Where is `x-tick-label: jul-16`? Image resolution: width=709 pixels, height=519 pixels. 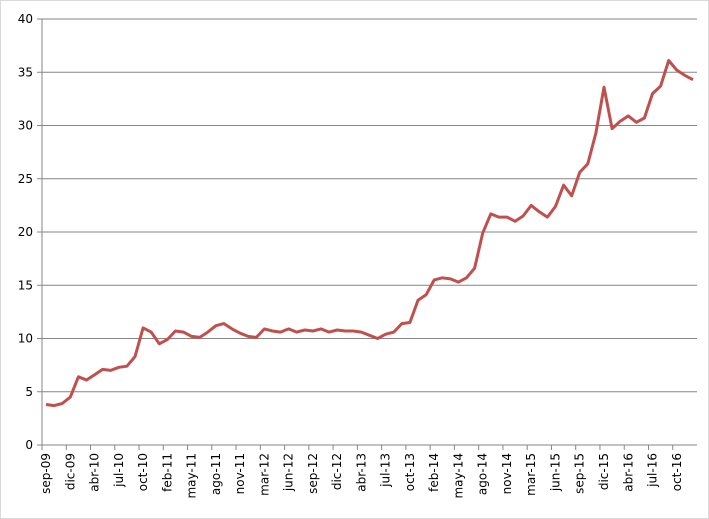
x-tick-label: jul-16 is located at coordinates (653, 470).